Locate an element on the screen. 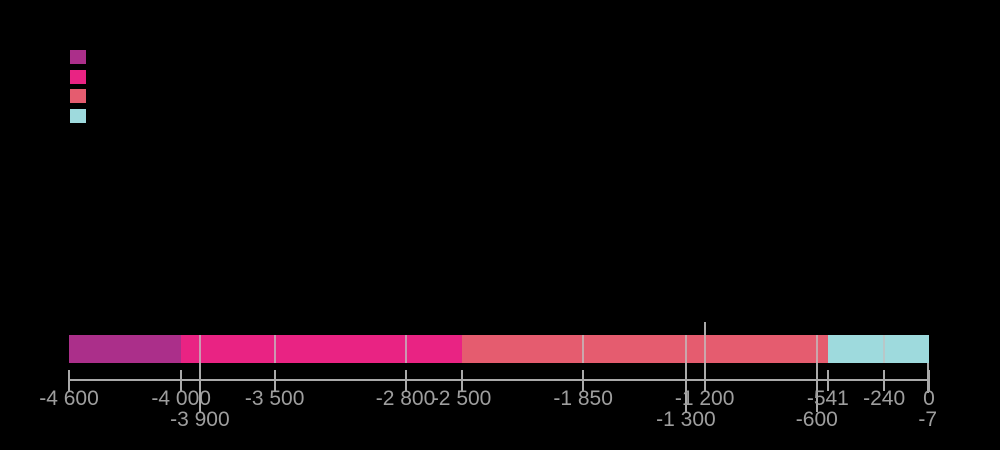 The width and height of the screenshot is (1000, 450). tick-label: -7 is located at coordinates (928, 419).